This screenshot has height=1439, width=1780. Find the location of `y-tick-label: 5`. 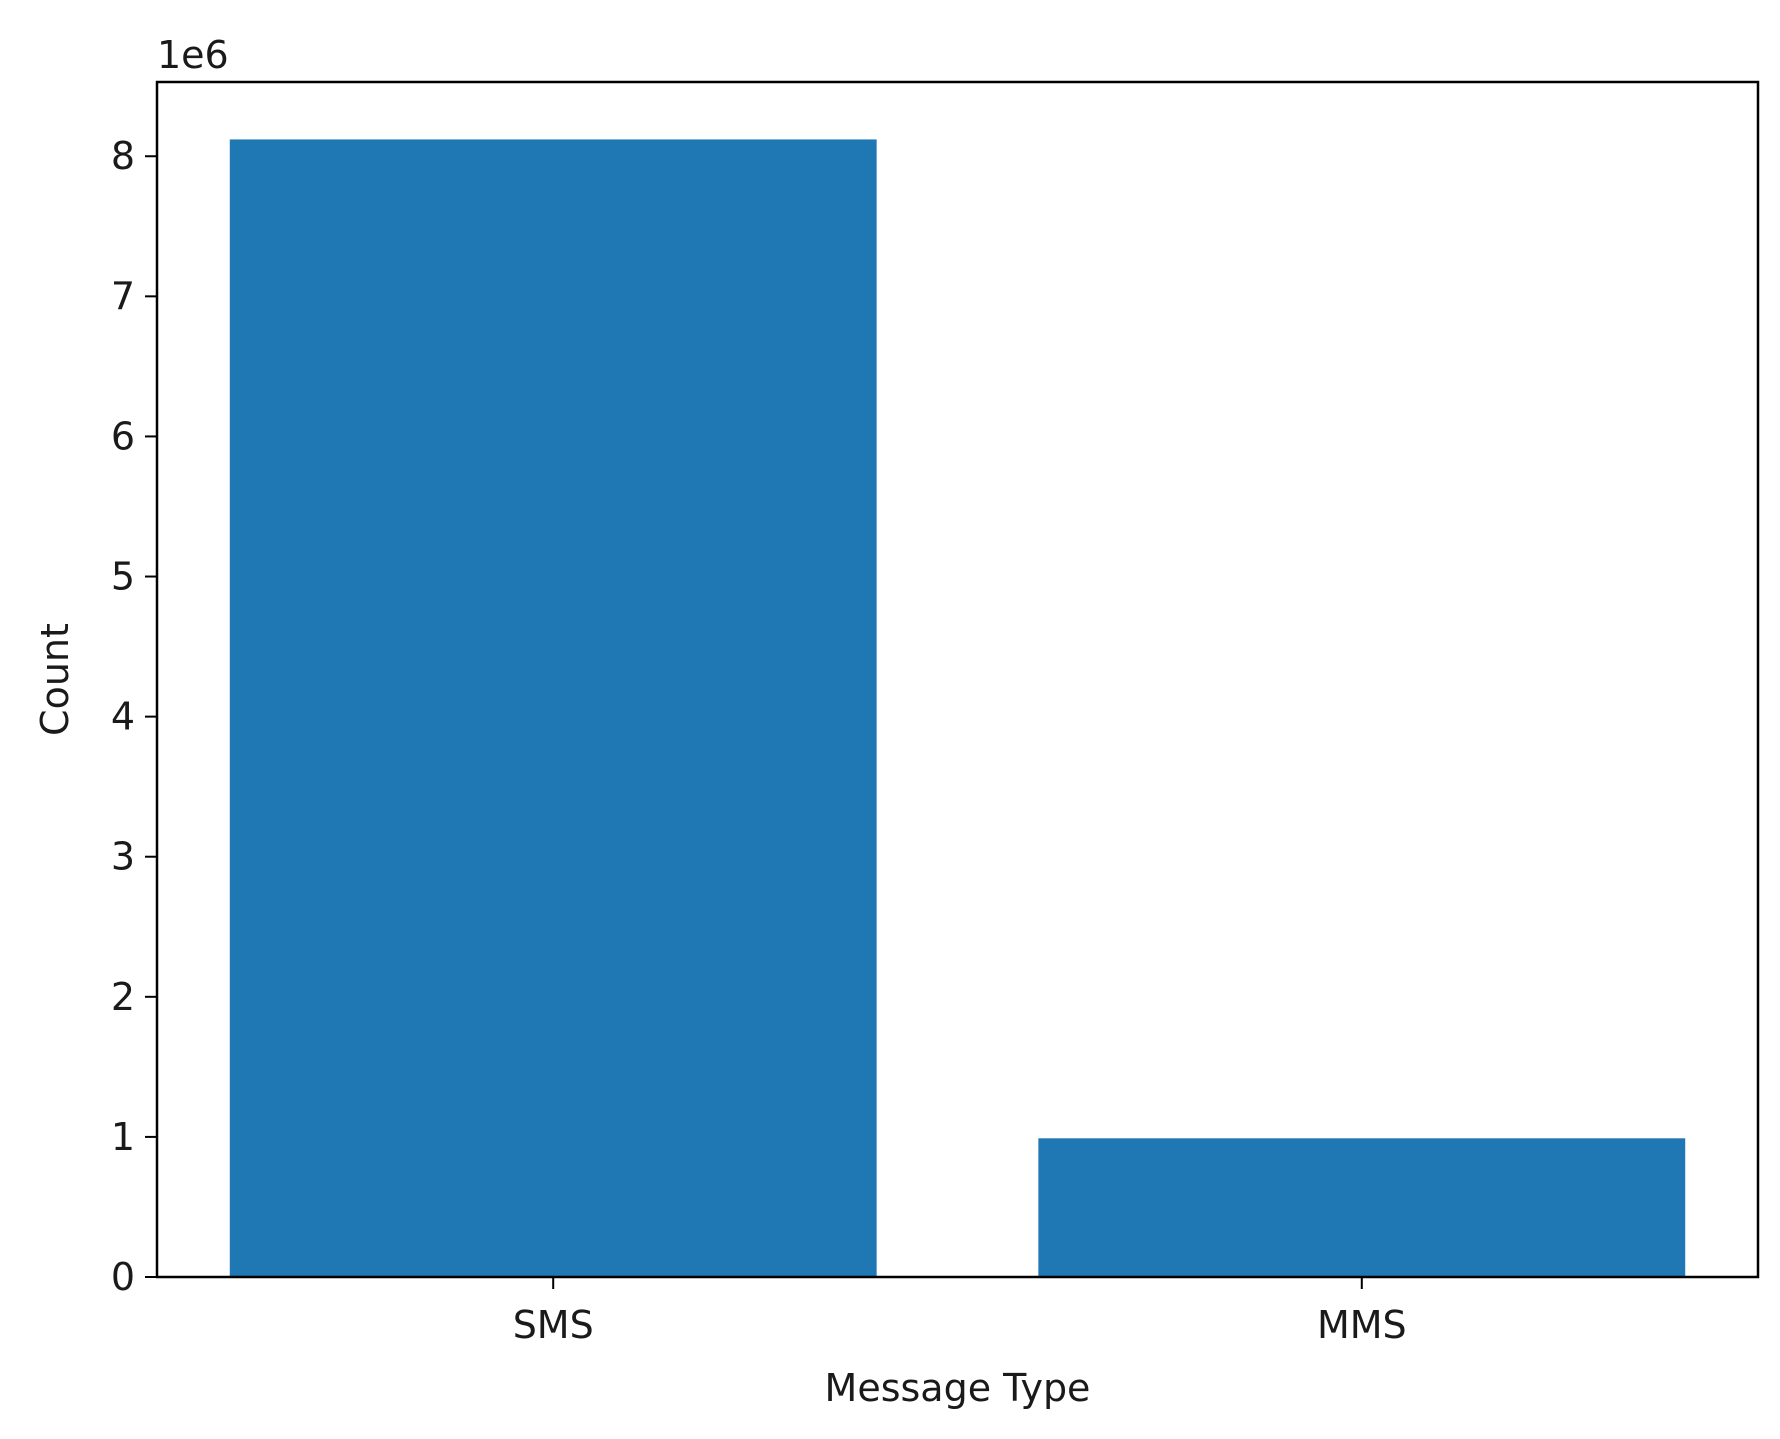

y-tick-label: 5 is located at coordinates (123, 577).